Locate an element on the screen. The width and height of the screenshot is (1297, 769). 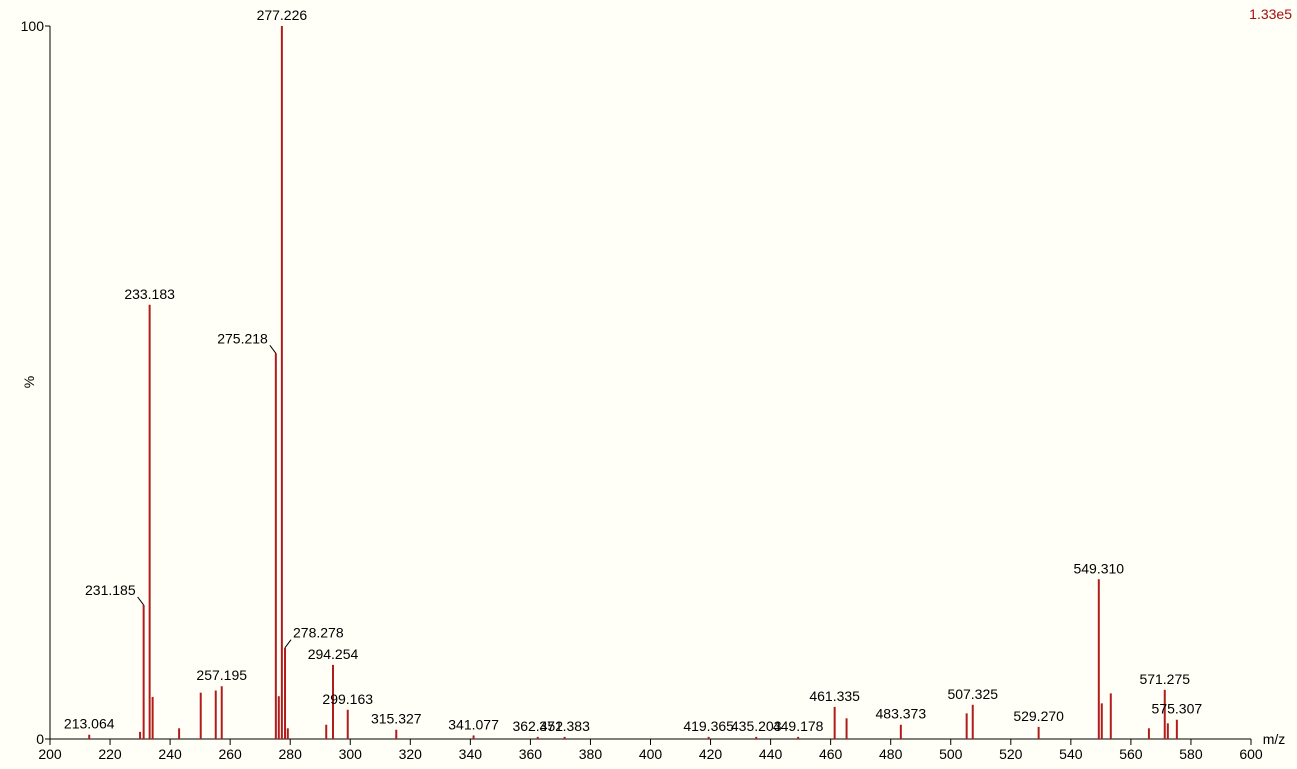
x-tick-label: 200 is located at coordinates (50, 754).